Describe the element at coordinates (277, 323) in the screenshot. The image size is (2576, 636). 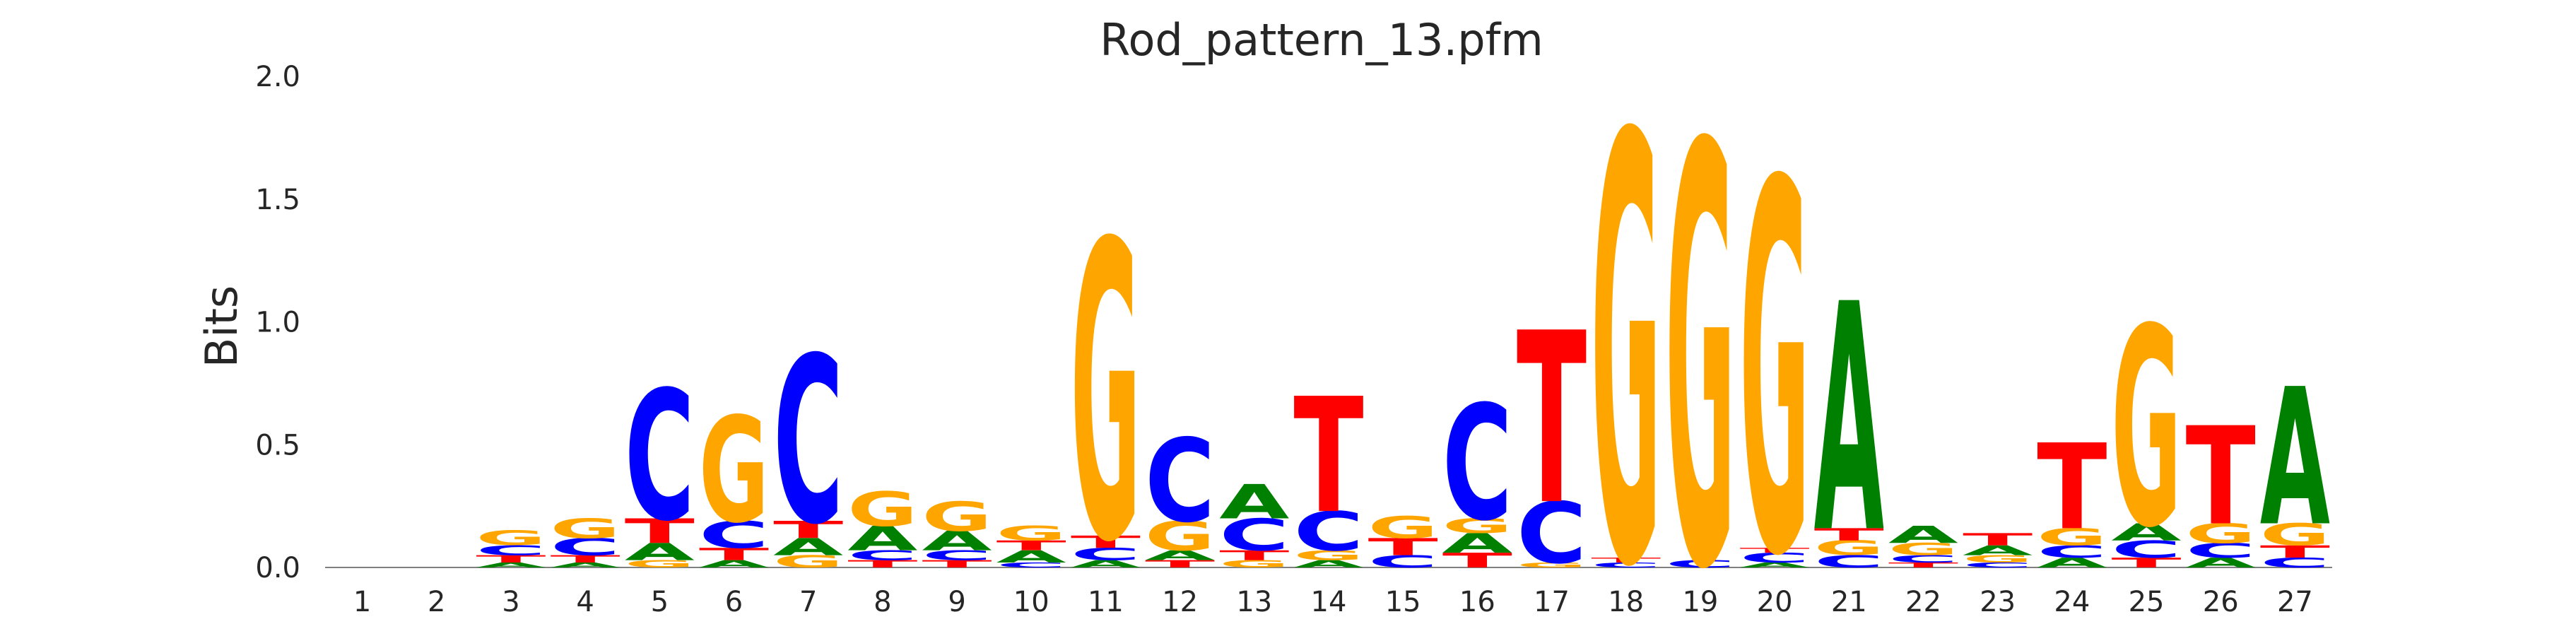
I see `y-tick-label: 1.0` at that location.